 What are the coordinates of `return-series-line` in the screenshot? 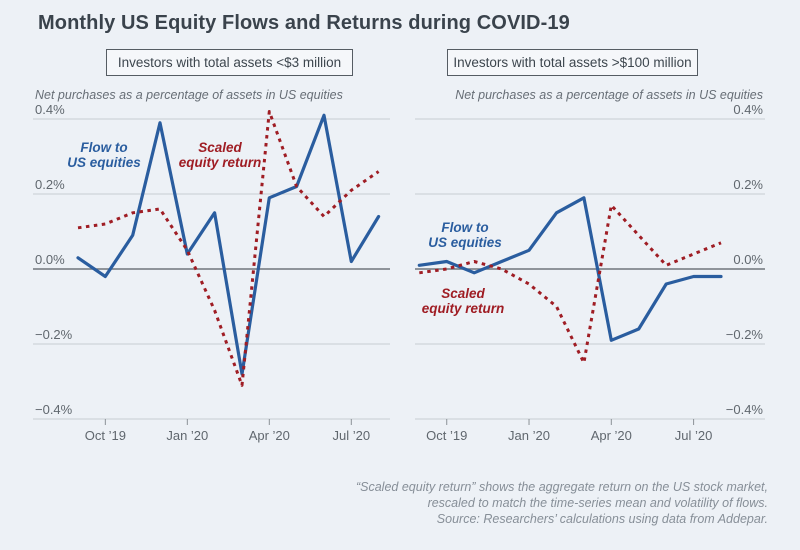 It's located at (570, 284).